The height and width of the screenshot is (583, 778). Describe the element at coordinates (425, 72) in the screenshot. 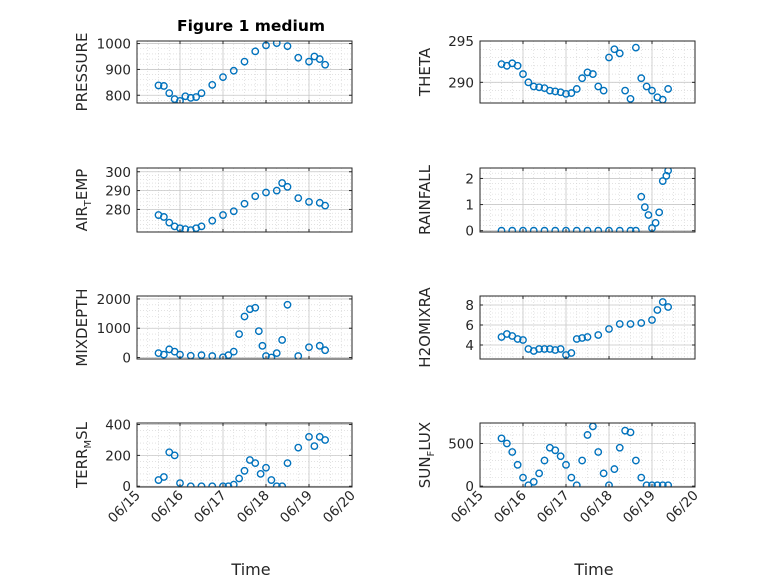

I see `y-axis-label: THETA` at that location.